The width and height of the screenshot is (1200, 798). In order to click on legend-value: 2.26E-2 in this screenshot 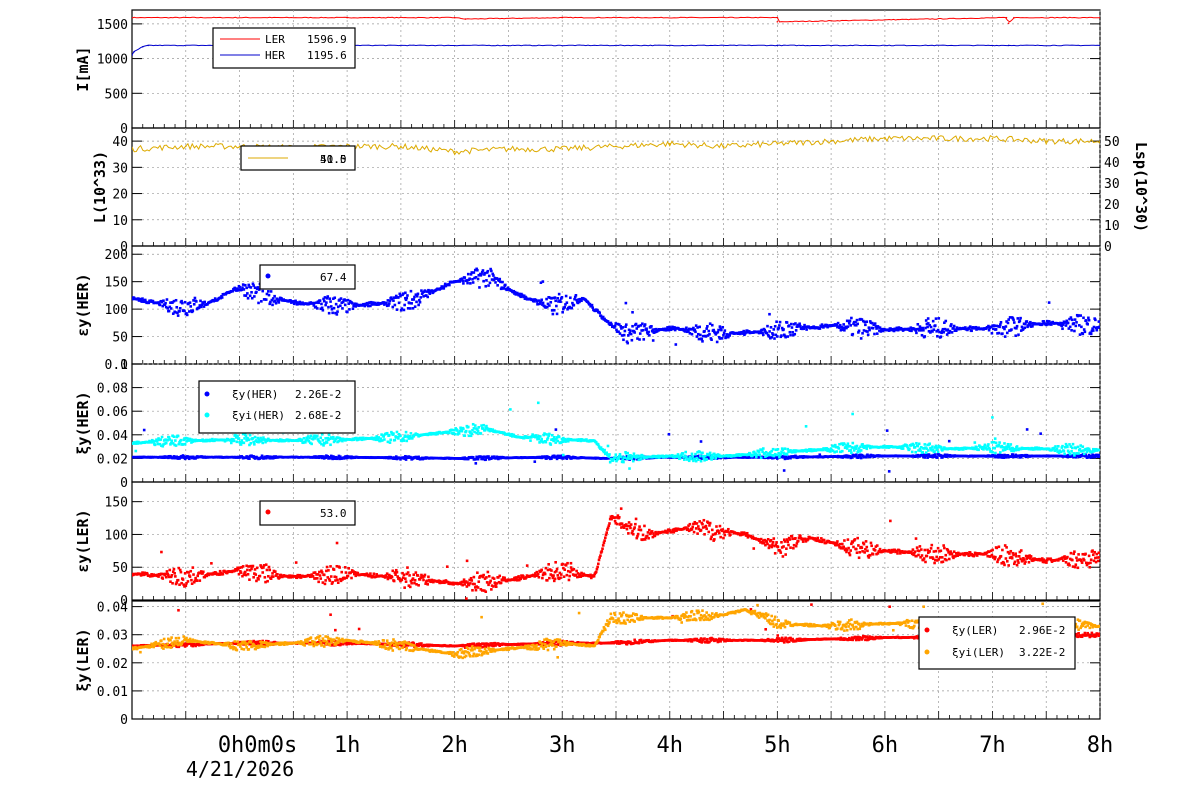, I will do `click(318, 394)`.